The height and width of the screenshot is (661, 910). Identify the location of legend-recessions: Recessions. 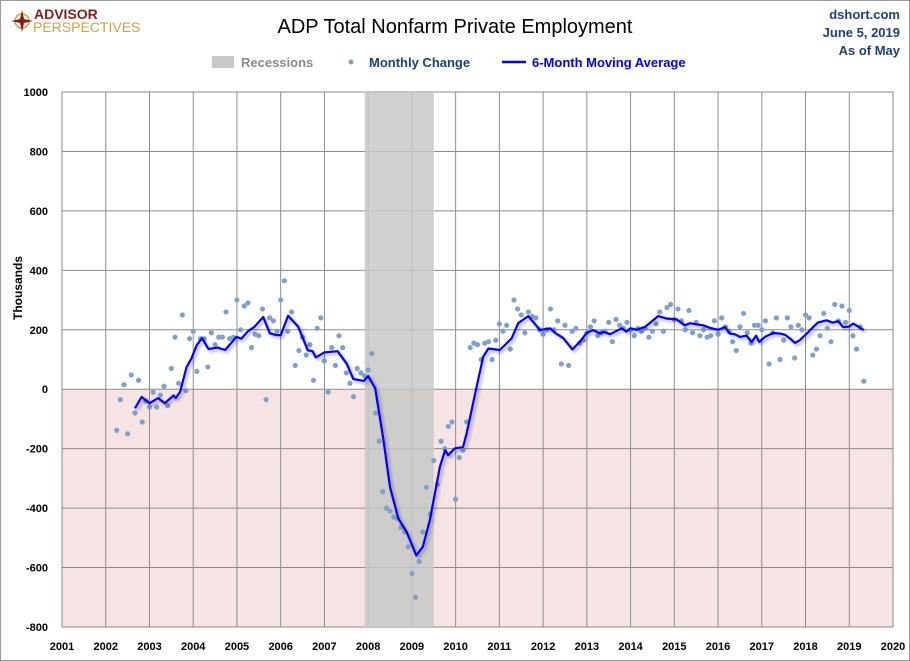
(277, 62).